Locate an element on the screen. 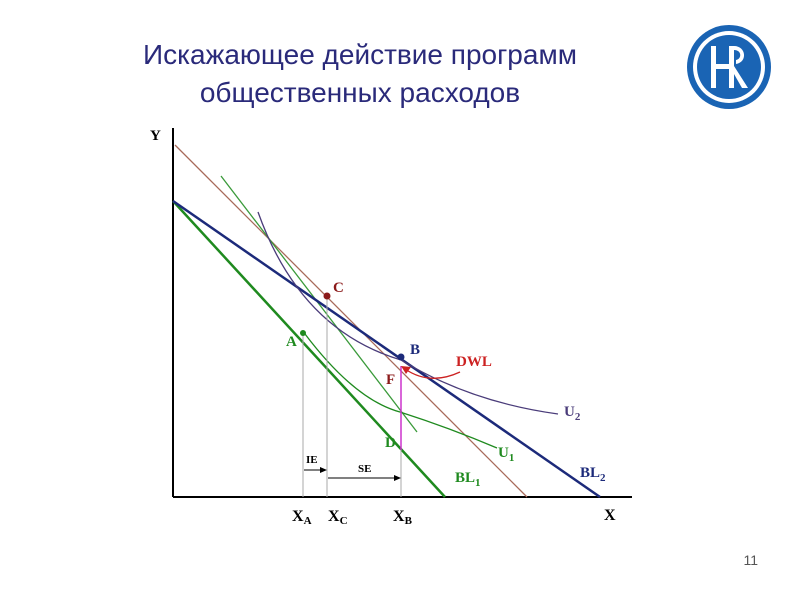 Image resolution: width=800 pixels, height=600 pixels. x-axis-label: X is located at coordinates (610, 515).